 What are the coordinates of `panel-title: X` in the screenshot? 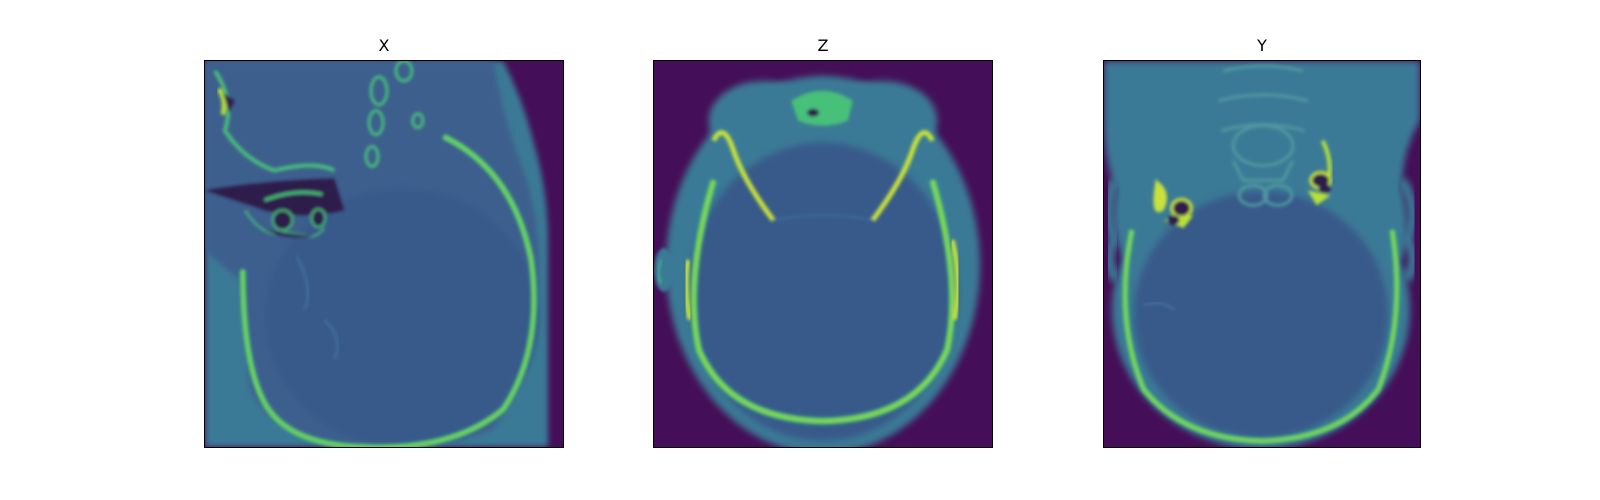 It's located at (384, 45).